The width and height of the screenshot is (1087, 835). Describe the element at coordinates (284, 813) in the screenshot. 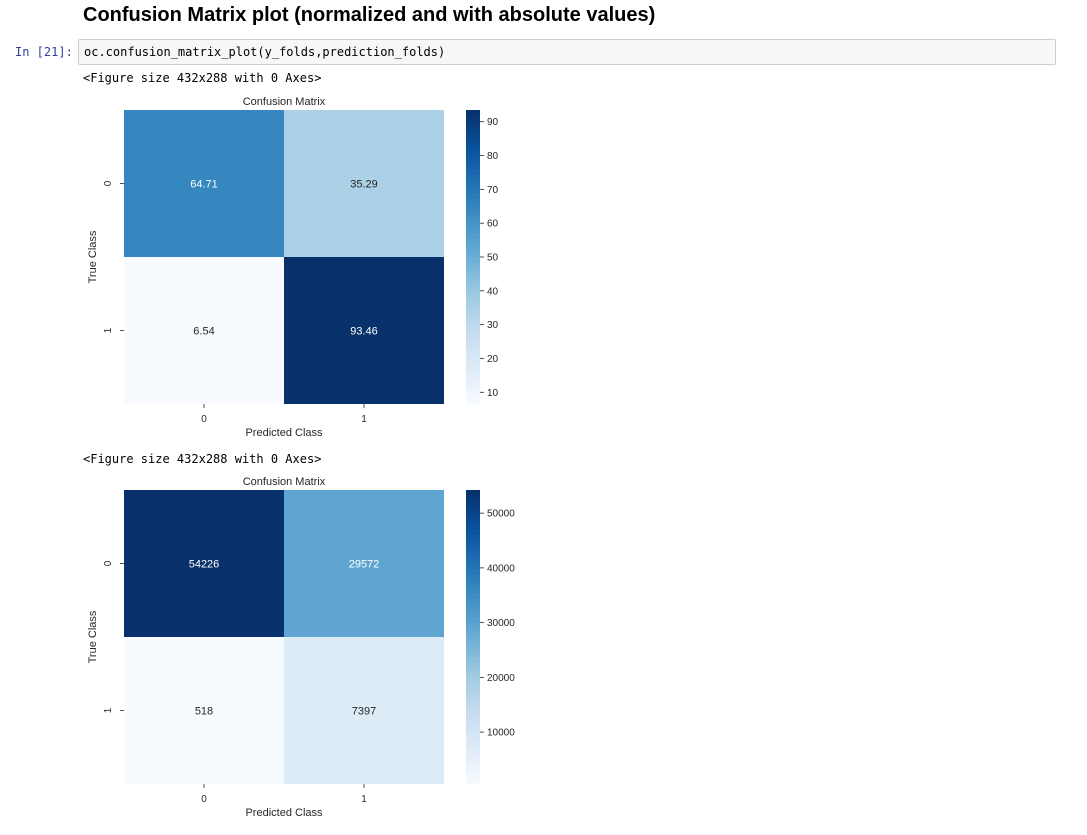

I see `x-axis-label: Predicted Class` at that location.